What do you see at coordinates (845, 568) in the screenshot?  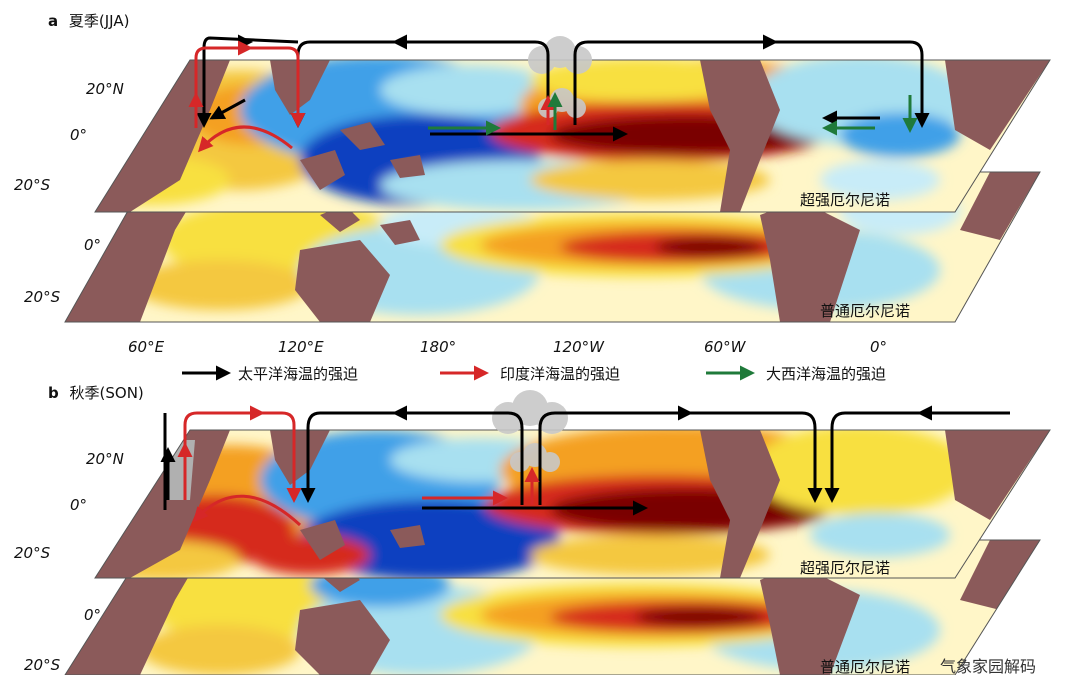 I see `panel-b-top-map-label: 超强厄尔尼诺` at bounding box center [845, 568].